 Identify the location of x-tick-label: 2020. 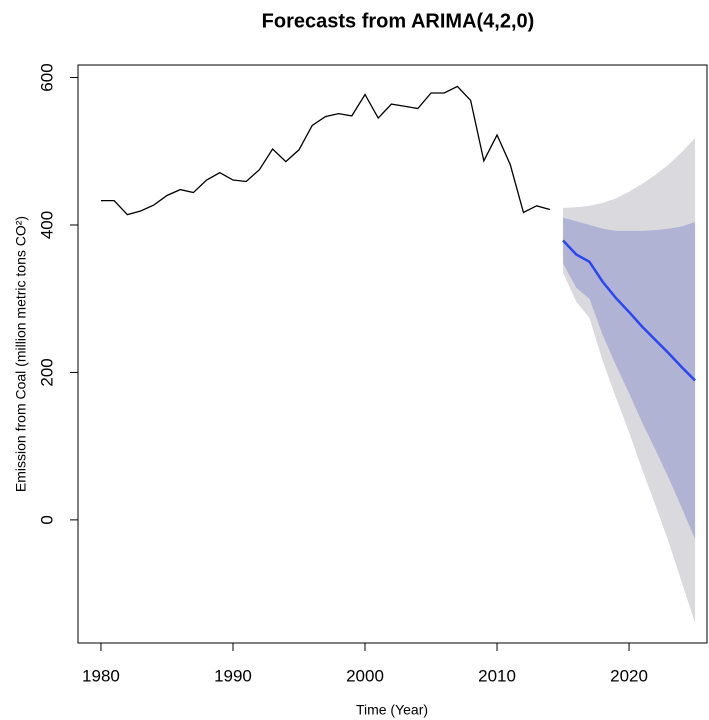
(629, 675).